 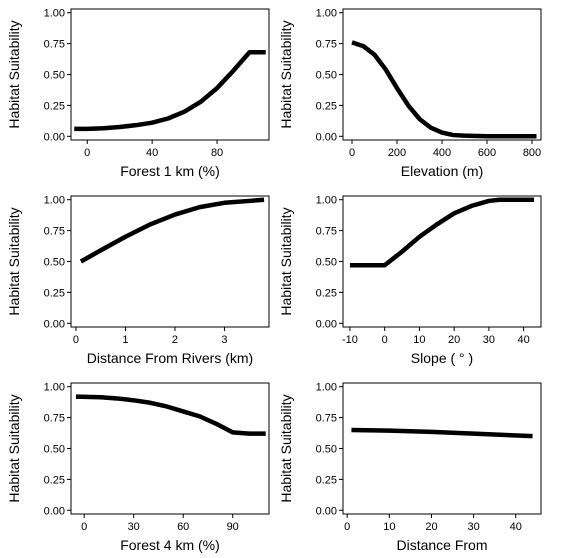 What do you see at coordinates (441, 545) in the screenshot?
I see `x-axis-title: Distance From` at bounding box center [441, 545].